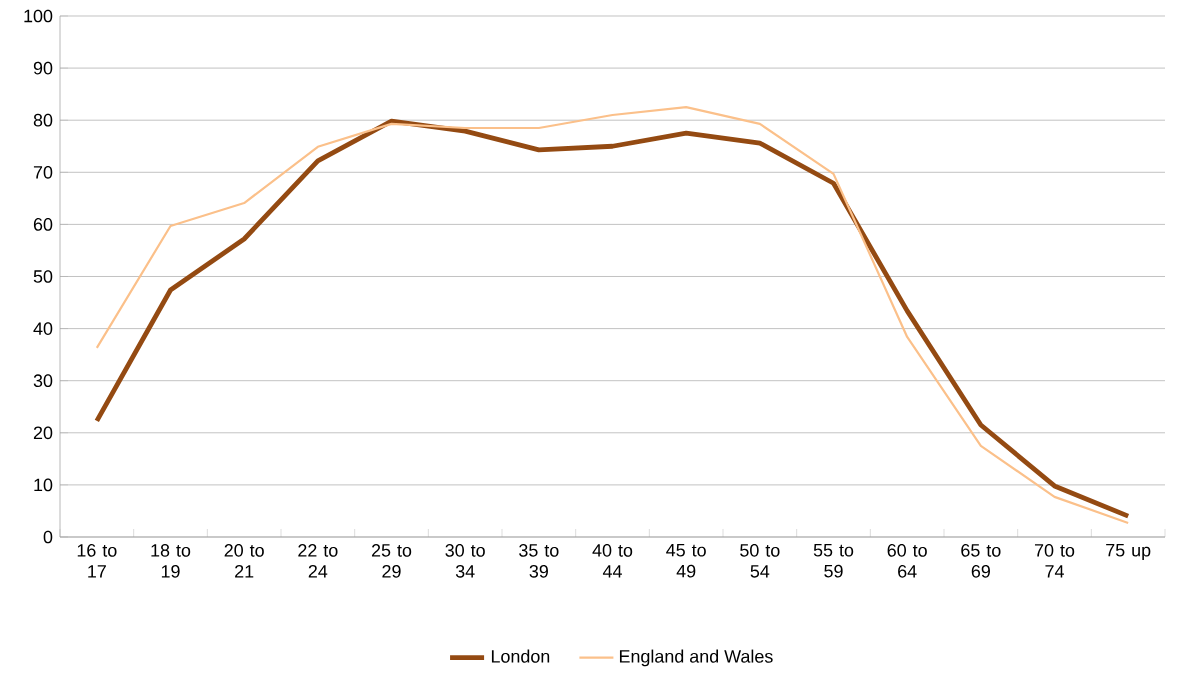 This screenshot has width=1181, height=674. Describe the element at coordinates (318, 561) in the screenshot. I see `x-tick-label: 22 to 24` at that location.